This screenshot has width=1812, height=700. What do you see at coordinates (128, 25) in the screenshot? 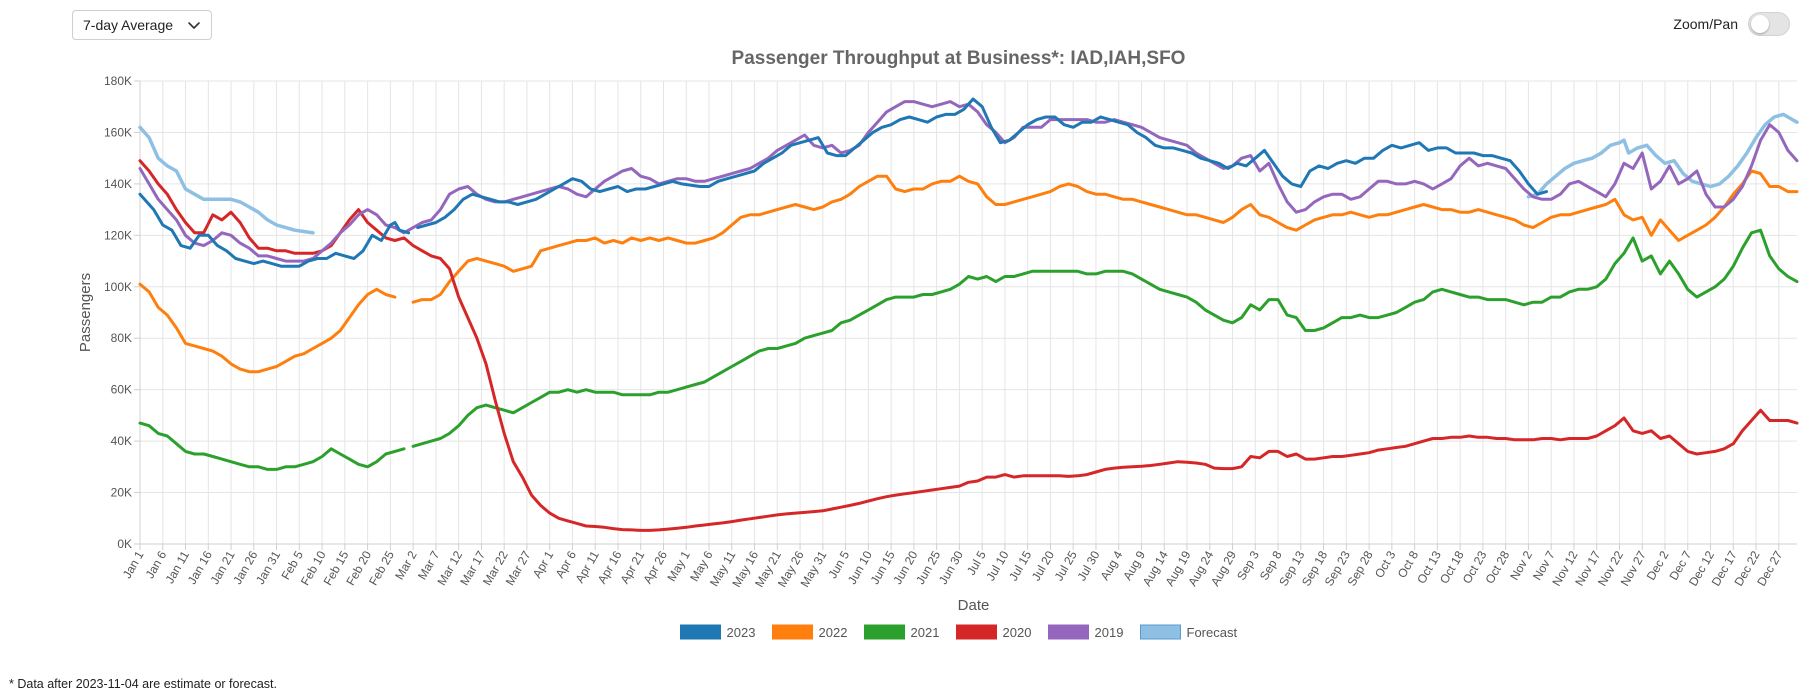
I see `average-select-value: 7-day Average` at bounding box center [128, 25].